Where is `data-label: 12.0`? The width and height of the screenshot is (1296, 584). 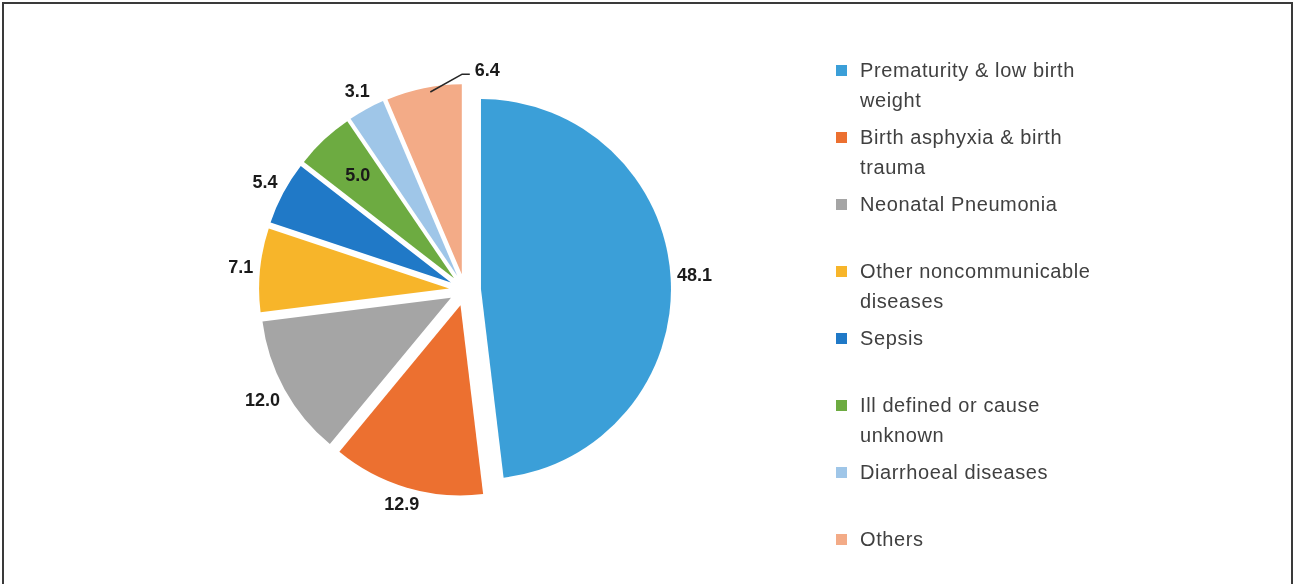
data-label: 12.0 is located at coordinates (262, 400).